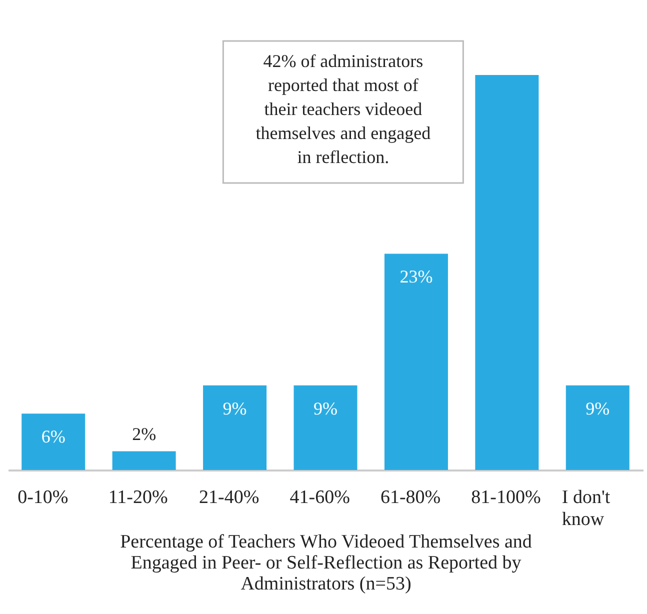  Describe the element at coordinates (229, 497) in the screenshot. I see `x-tick-label: 21-40%` at that location.